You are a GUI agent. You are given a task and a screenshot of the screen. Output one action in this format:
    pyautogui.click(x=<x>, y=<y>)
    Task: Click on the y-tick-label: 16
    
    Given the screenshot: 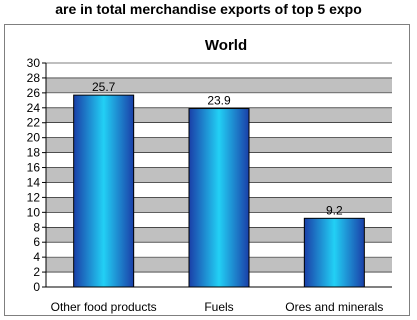 What is the action you would take?
    pyautogui.click(x=34, y=168)
    